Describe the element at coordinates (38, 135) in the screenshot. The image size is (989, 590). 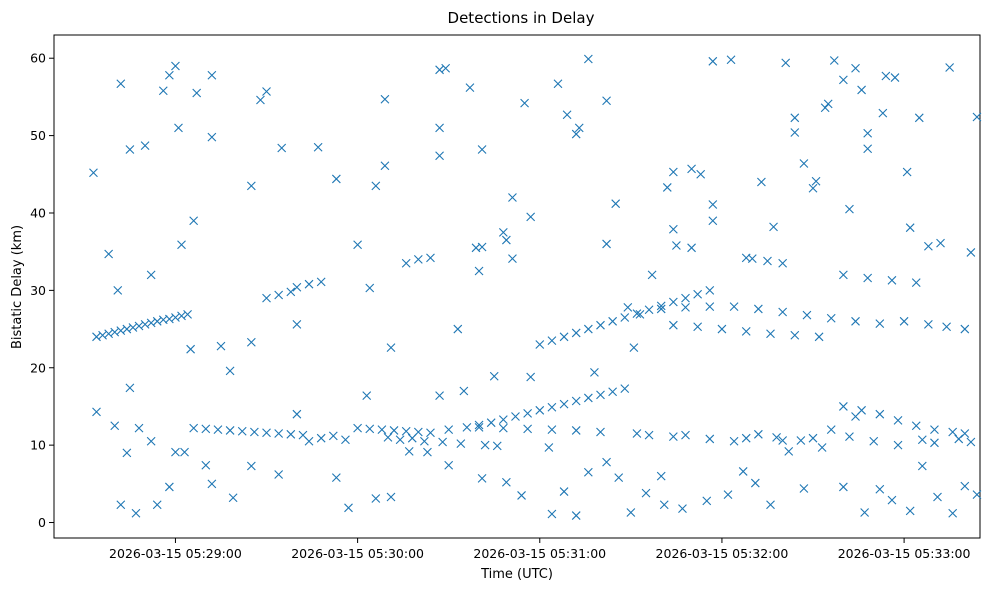
I see `y-tick-label: 50` at that location.